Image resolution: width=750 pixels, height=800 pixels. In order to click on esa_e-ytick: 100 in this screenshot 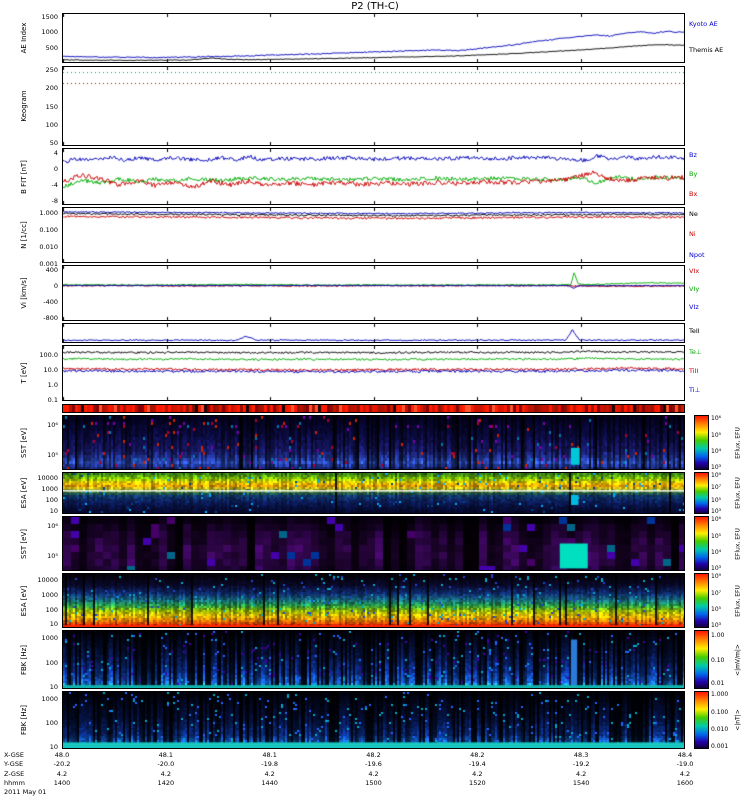, I will do `click(51, 500)`.